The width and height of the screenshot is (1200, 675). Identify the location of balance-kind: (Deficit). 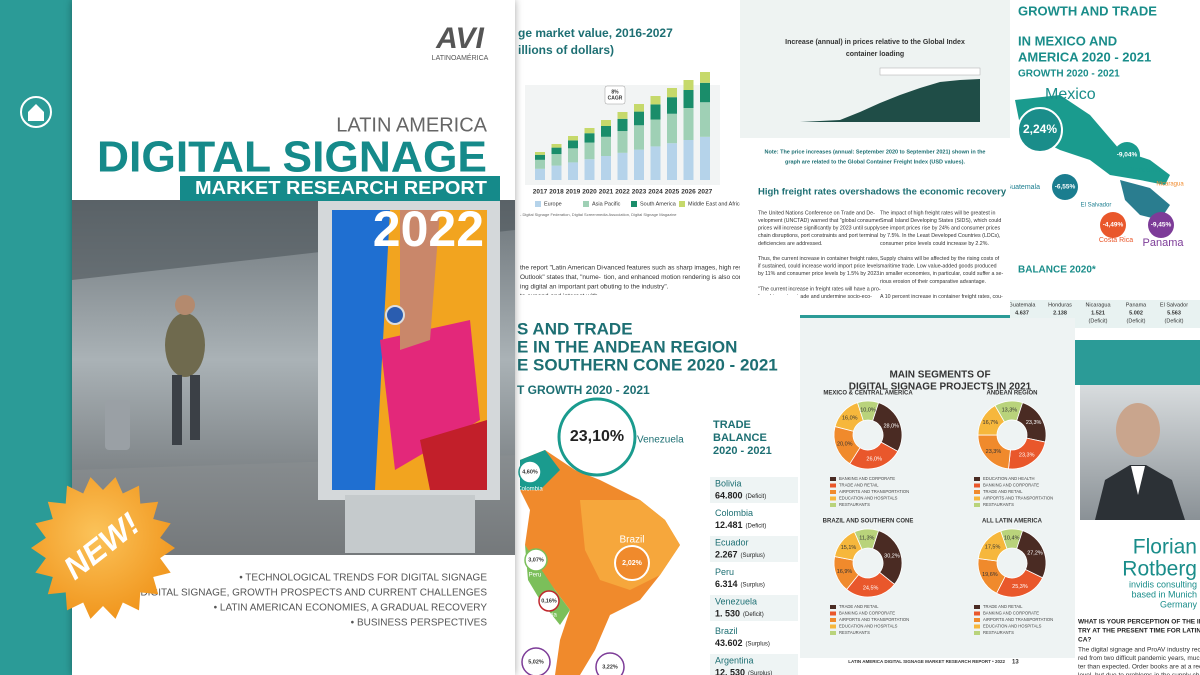
(756, 526).